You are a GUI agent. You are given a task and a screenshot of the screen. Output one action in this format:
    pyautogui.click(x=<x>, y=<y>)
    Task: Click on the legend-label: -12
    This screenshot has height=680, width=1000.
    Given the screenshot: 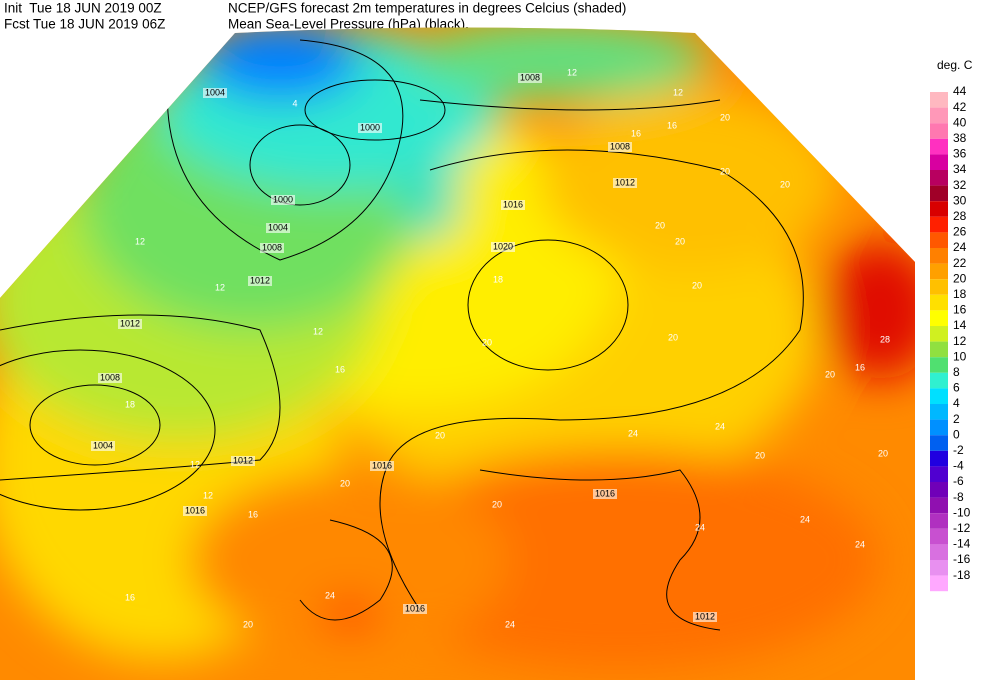 What is the action you would take?
    pyautogui.click(x=962, y=528)
    